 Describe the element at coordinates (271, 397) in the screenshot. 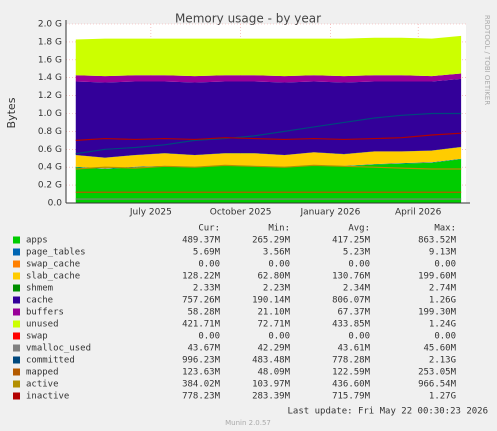

I see `legend-stat: 283.39M` at that location.